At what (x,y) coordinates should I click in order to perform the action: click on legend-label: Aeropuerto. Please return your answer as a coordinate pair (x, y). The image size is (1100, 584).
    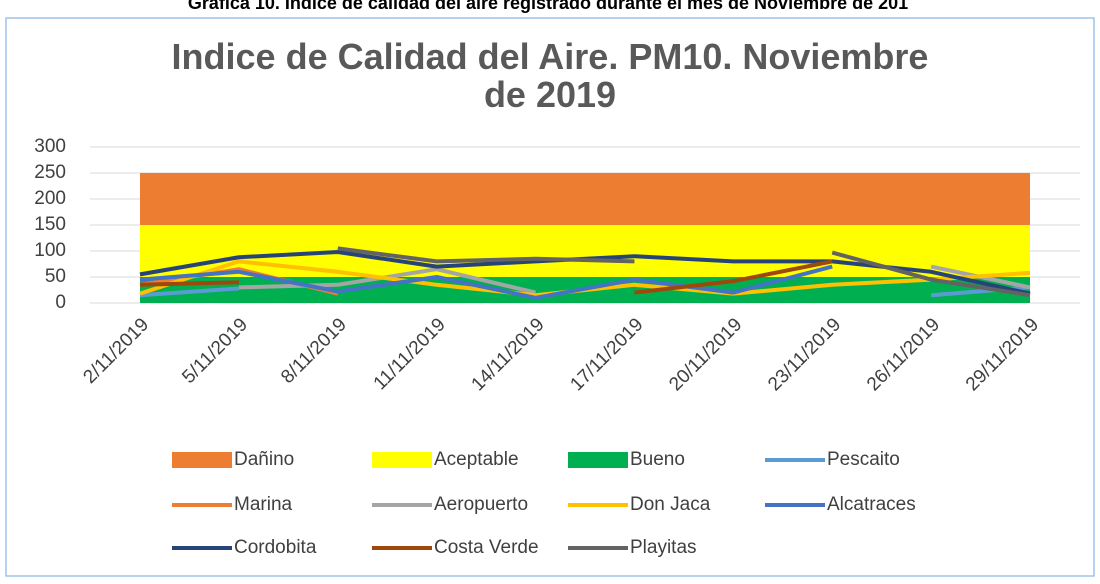
    Looking at the image, I should click on (481, 504).